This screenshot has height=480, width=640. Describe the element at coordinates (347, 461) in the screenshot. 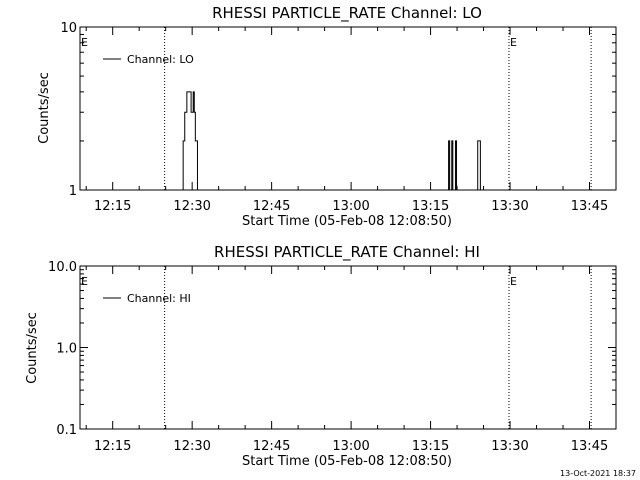

I see `x-axis-label-hi: Start Time (05-Feb-08 12:08:50)` at that location.